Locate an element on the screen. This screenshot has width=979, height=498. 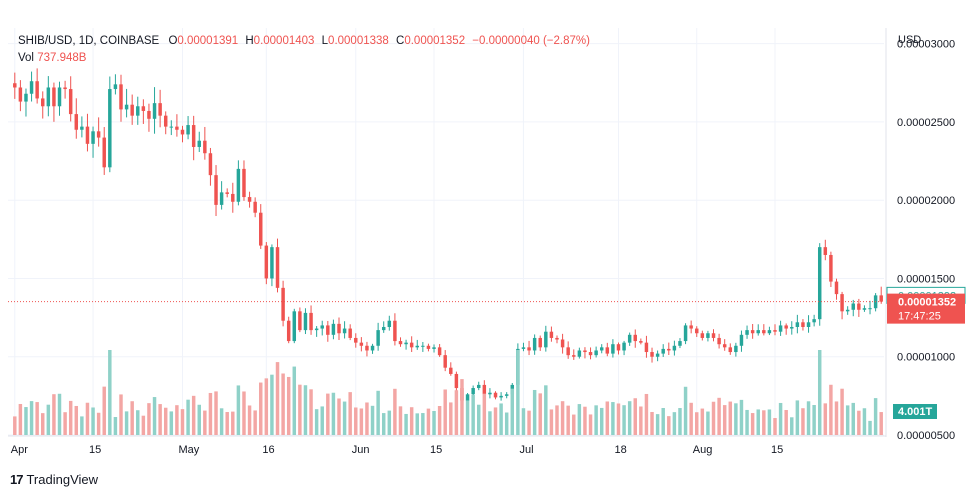
low-value: 0.00001338 is located at coordinates (358, 41).